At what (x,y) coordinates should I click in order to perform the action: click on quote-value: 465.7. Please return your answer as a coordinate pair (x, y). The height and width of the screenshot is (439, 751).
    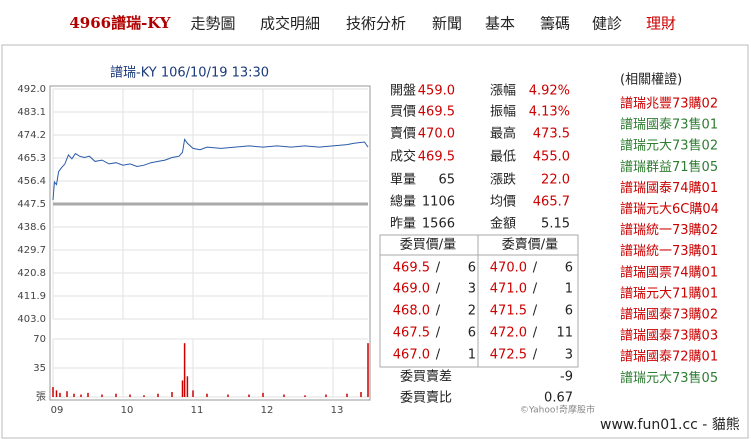
    Looking at the image, I should click on (551, 202).